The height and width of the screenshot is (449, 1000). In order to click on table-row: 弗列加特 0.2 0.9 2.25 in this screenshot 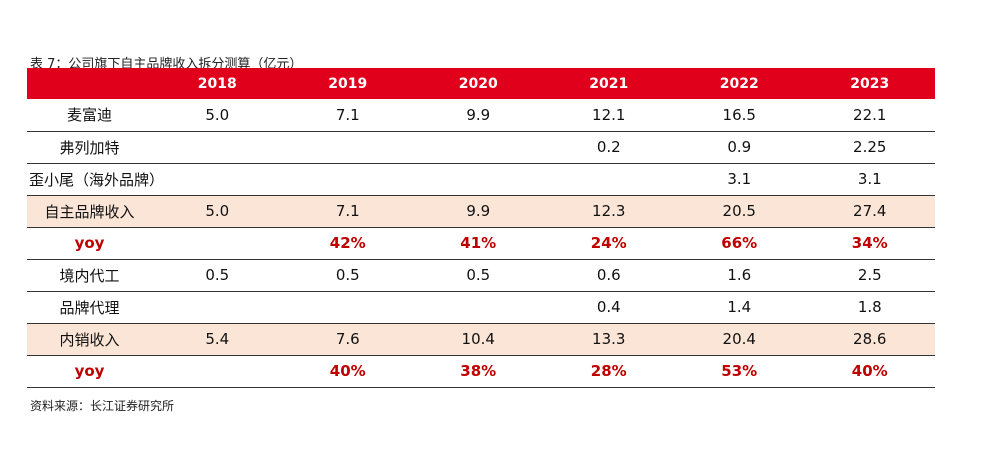, I will do `click(481, 147)`.